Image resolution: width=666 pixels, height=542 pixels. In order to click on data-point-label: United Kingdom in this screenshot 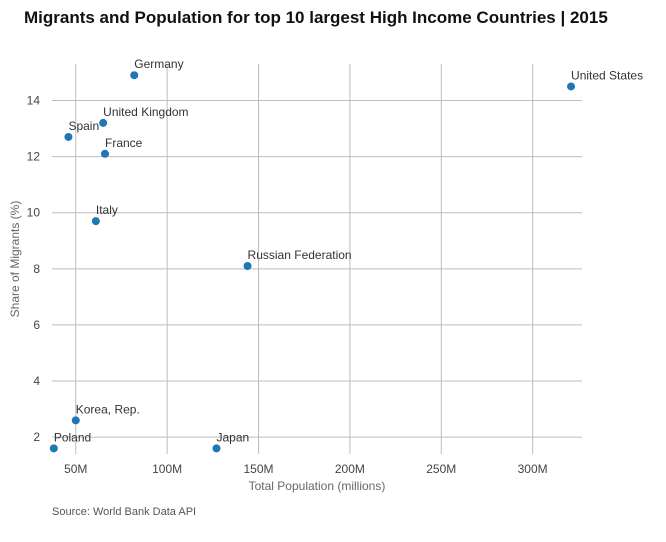, I will do `click(145, 112)`.